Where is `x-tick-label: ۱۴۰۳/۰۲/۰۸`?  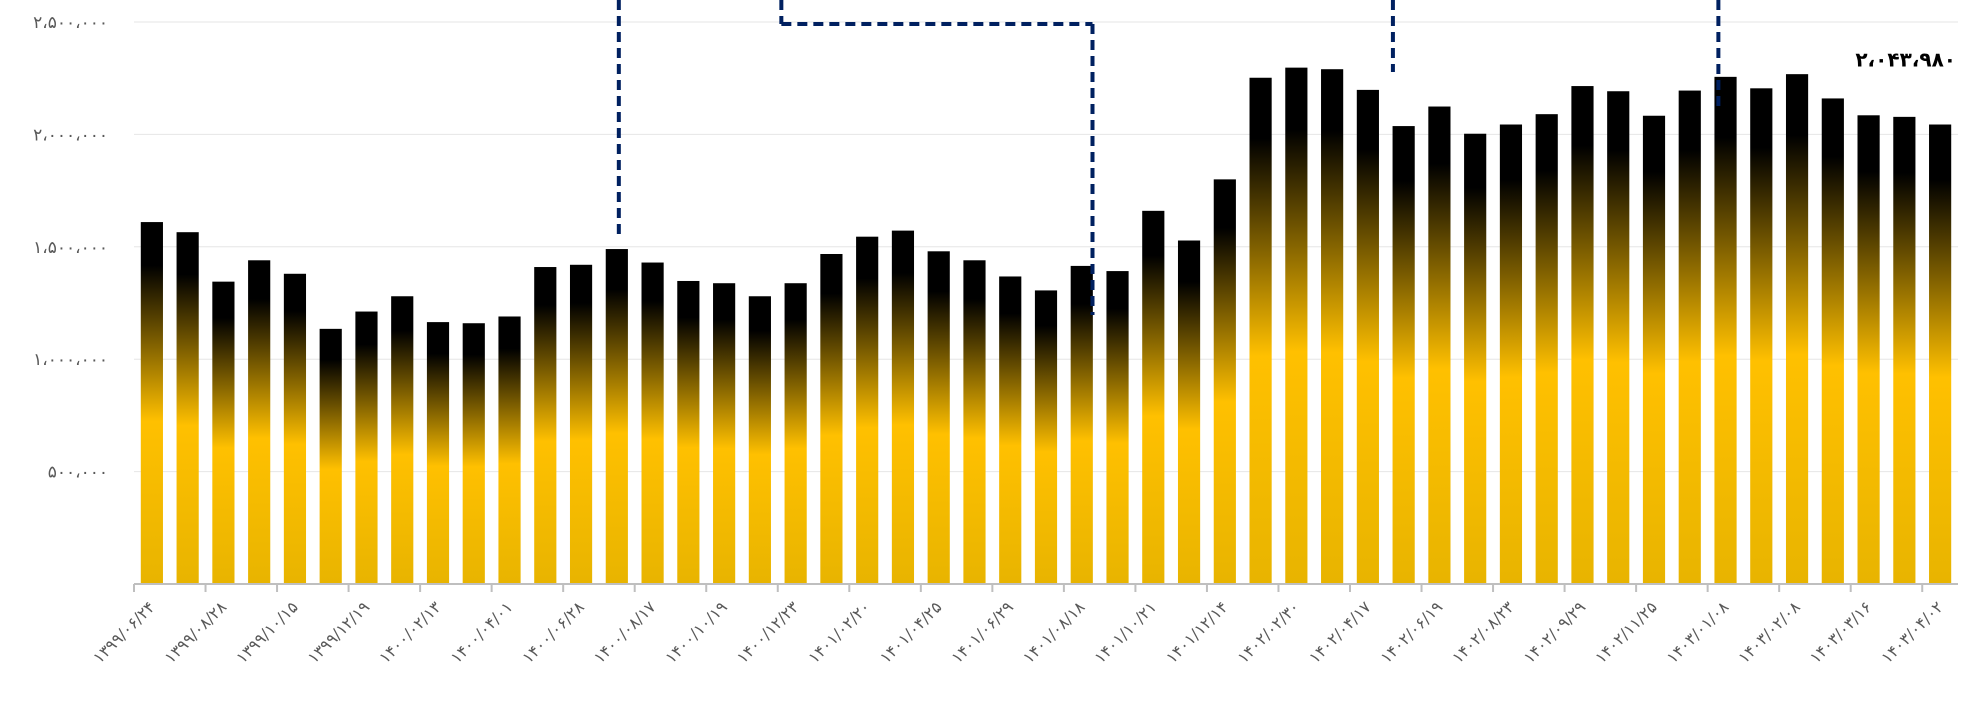 x-tick-label: ۱۴۰۳/۰۲/۰۸ is located at coordinates (1769, 632).